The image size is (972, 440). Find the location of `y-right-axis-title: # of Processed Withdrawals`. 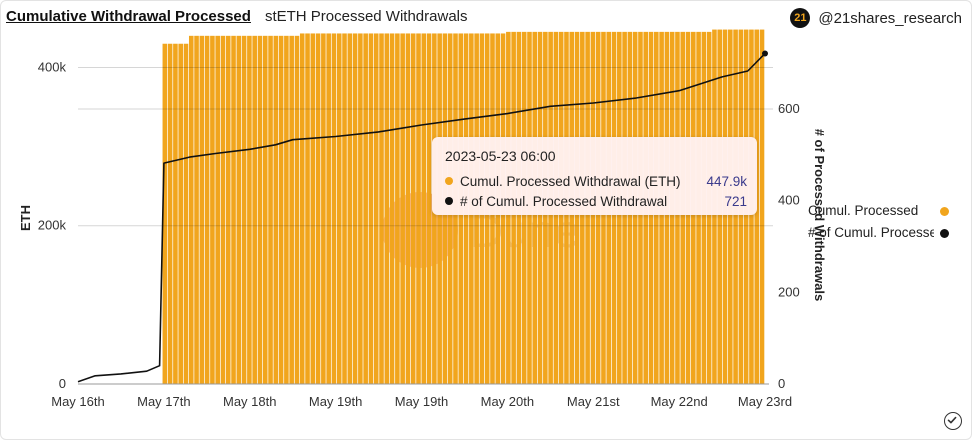

y-right-axis-title: # of Processed Withdrawals is located at coordinates (819, 215).